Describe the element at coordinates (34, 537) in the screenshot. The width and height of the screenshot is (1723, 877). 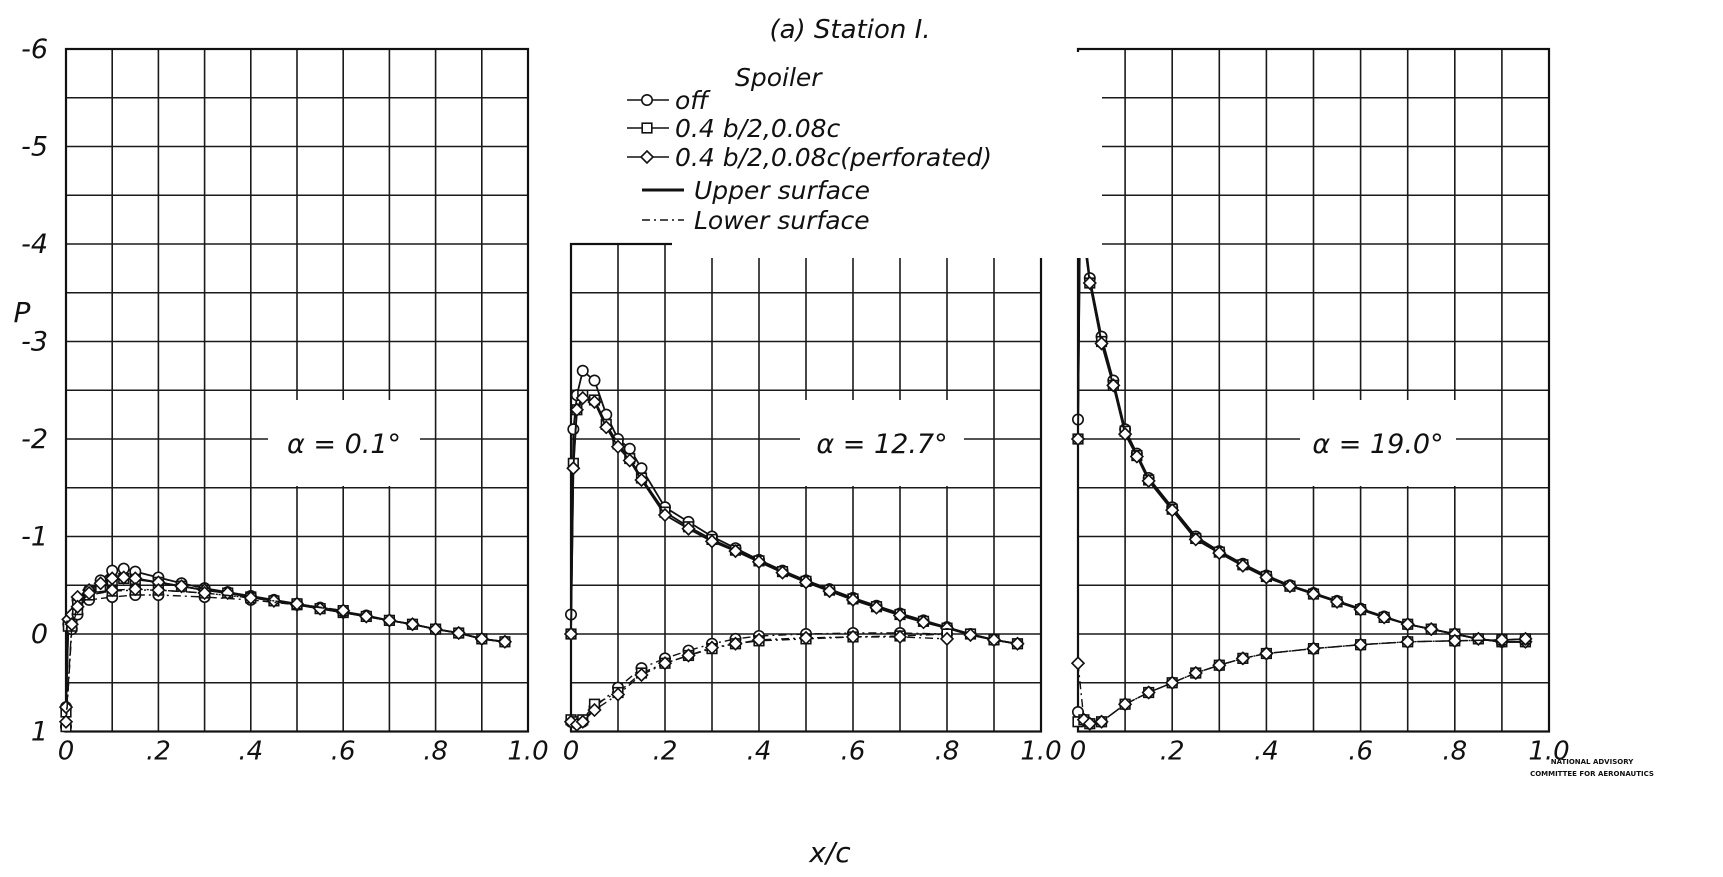
I see `y-tick-label: -1` at that location.